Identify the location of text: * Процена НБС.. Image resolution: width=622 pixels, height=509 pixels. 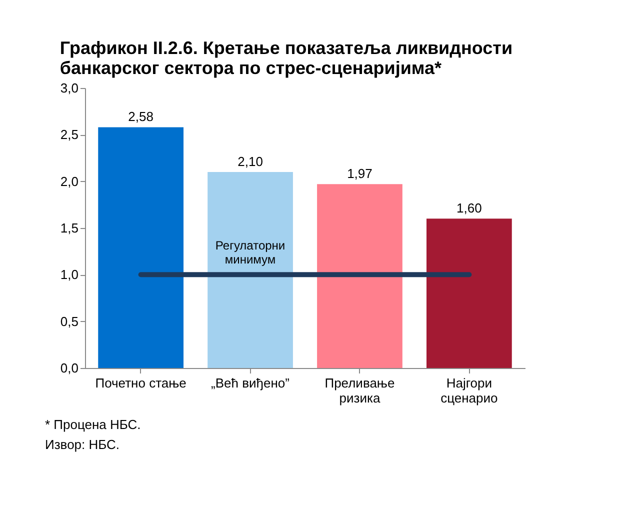
(93, 424).